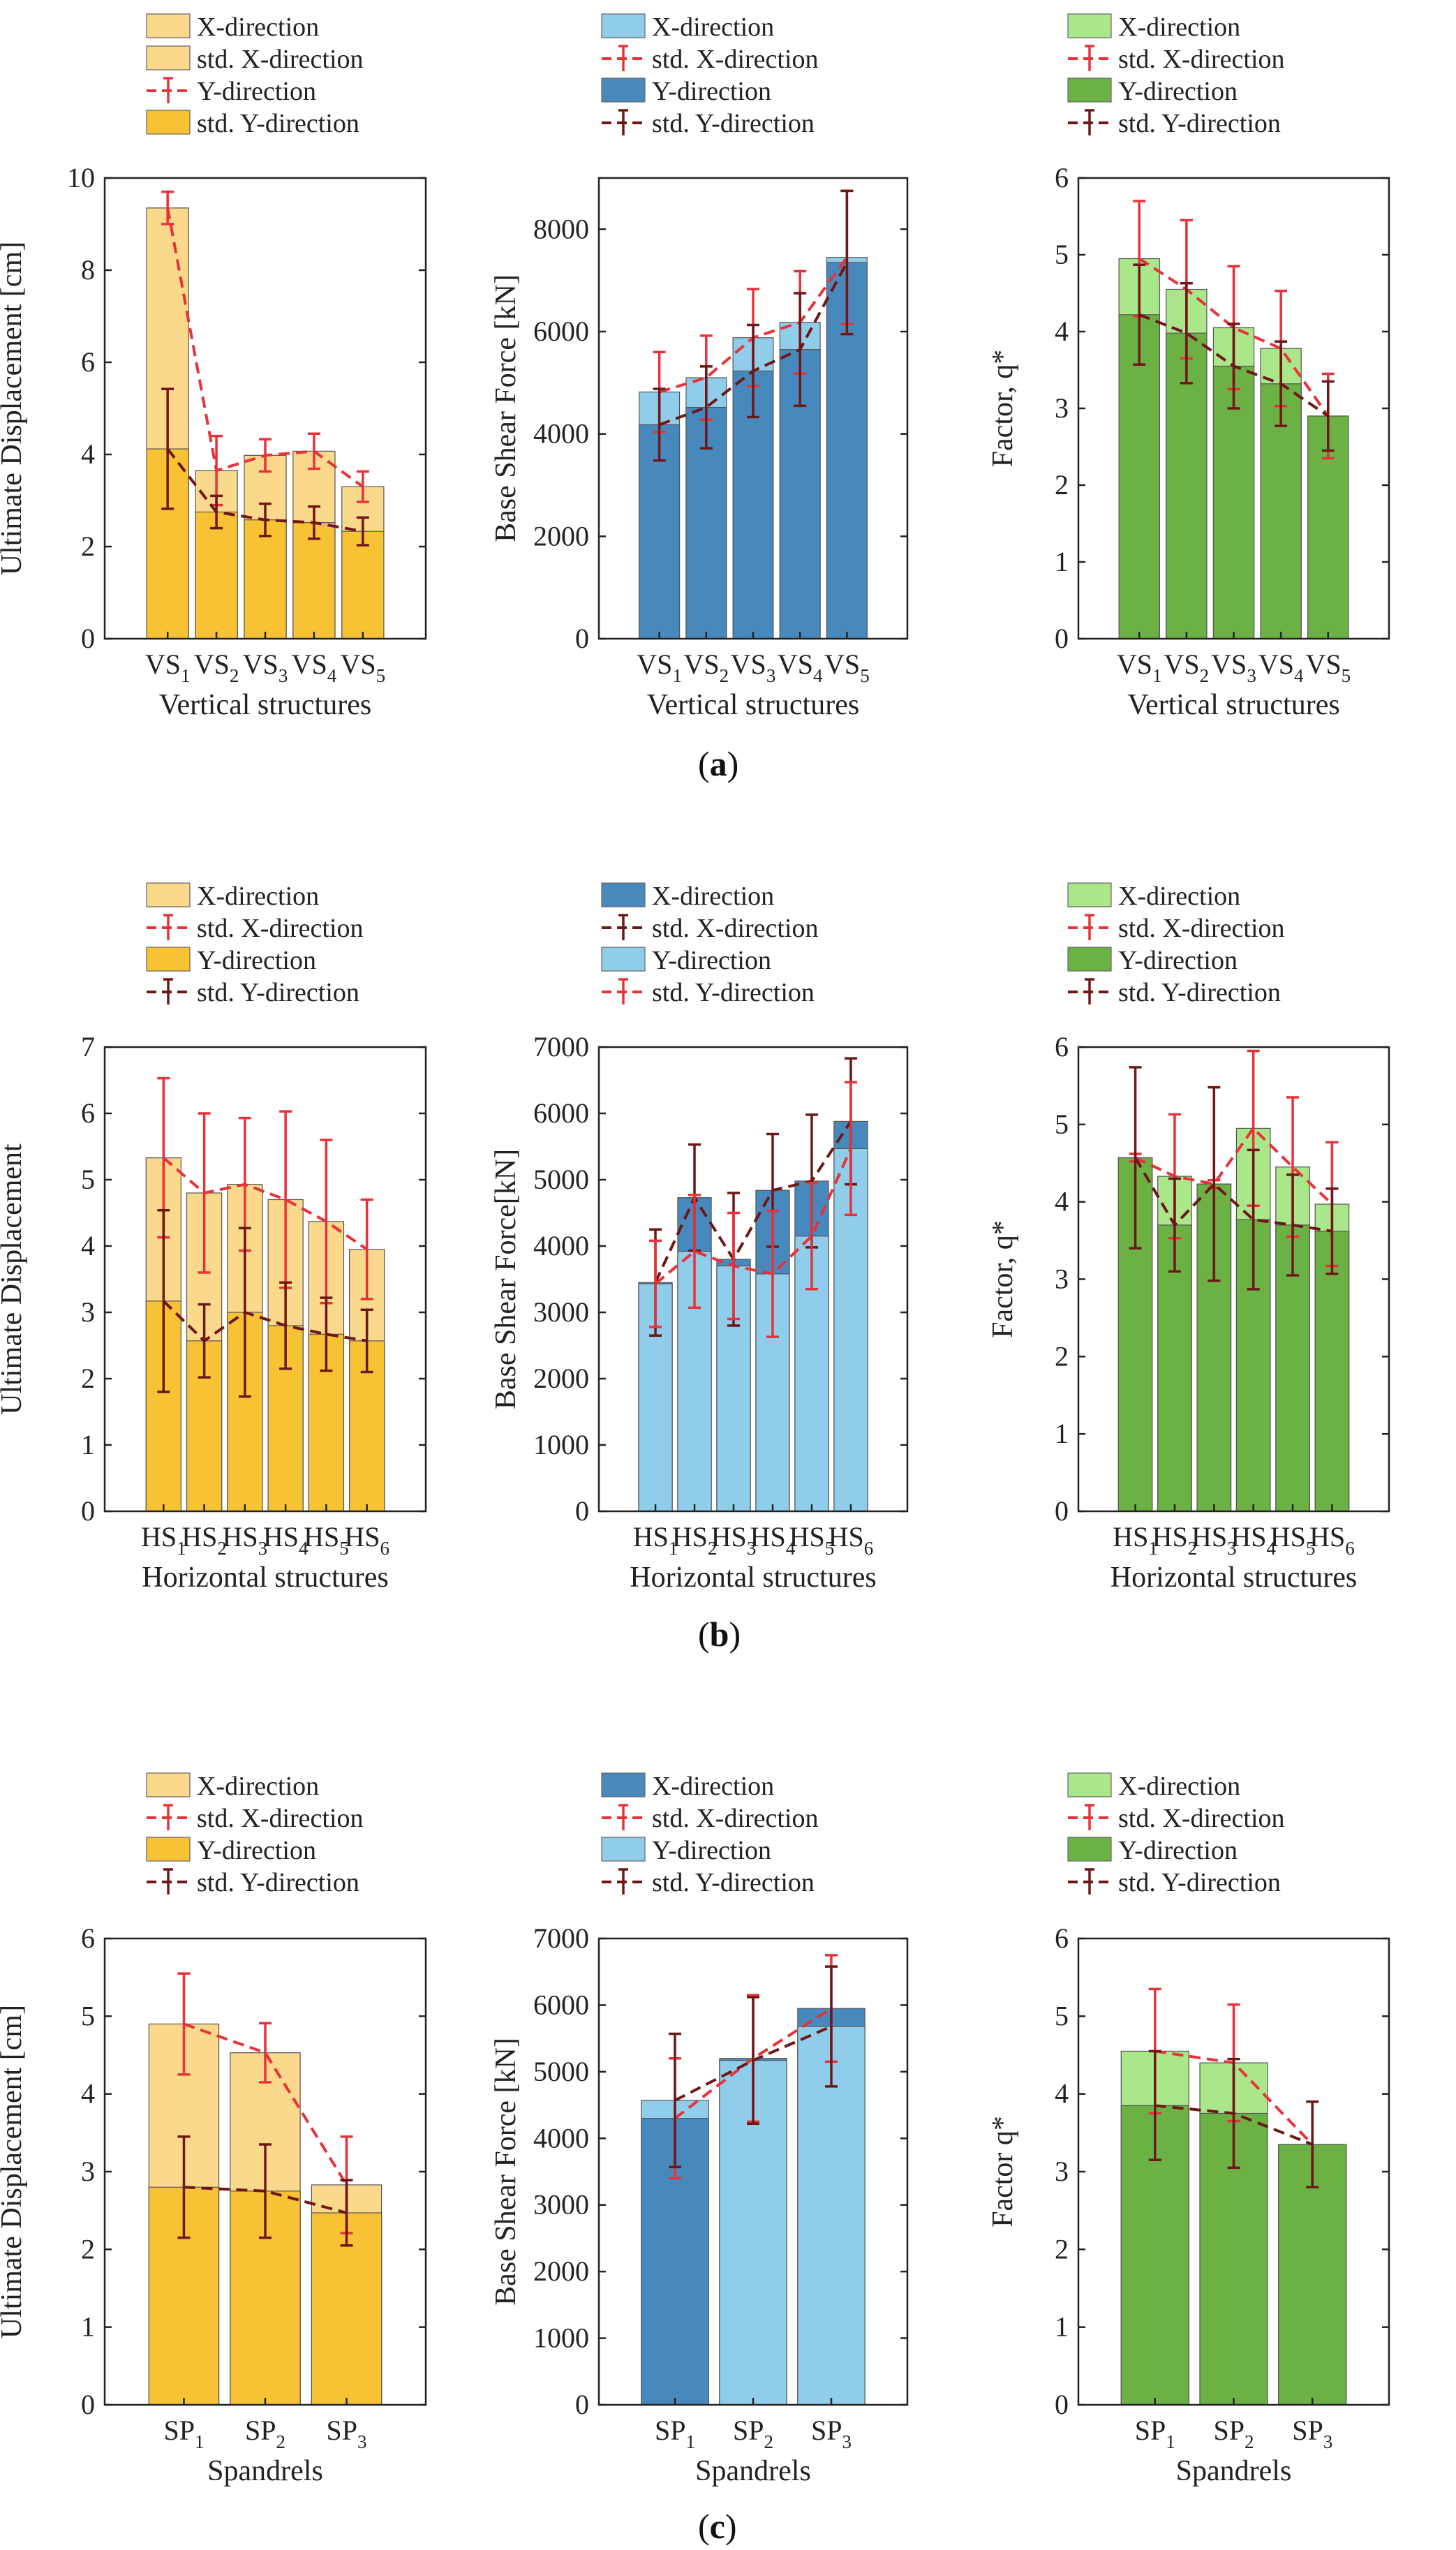 The height and width of the screenshot is (2550, 1456). I want to click on ytick-label-c1-4: 4, so click(88, 2094).